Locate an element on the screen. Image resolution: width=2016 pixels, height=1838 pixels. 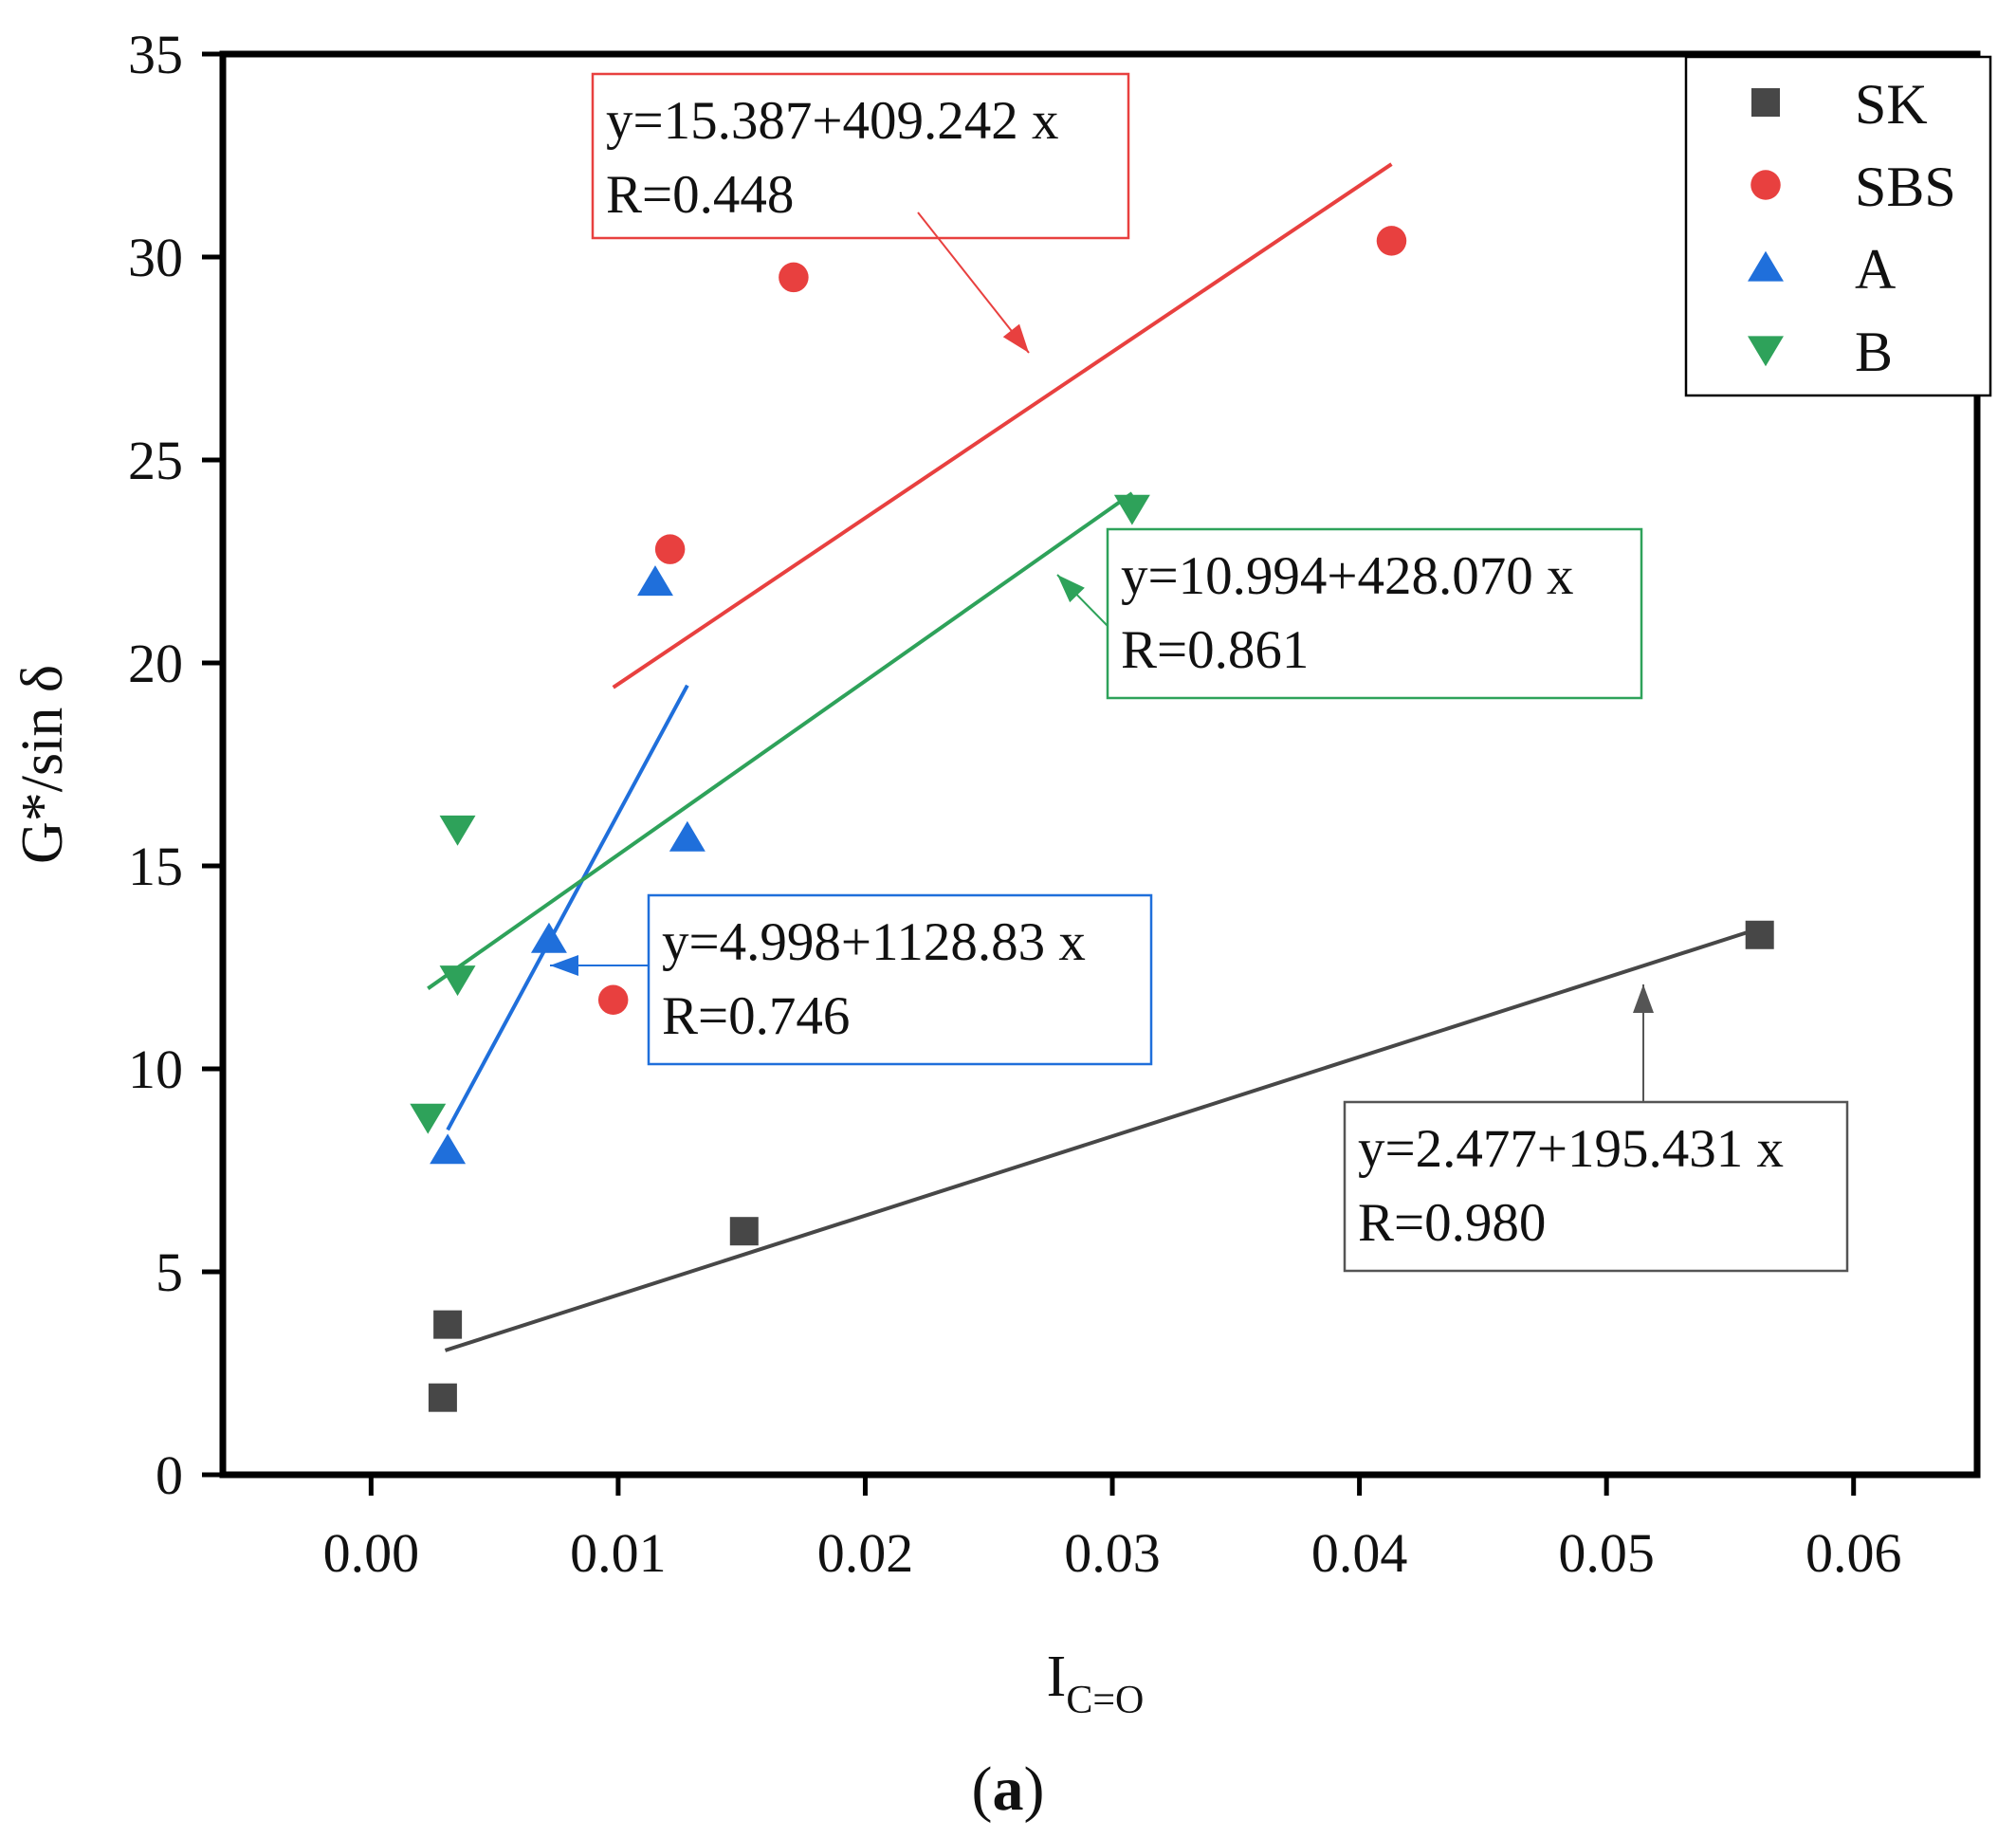
legend-marker-a is located at coordinates (1766, 266).